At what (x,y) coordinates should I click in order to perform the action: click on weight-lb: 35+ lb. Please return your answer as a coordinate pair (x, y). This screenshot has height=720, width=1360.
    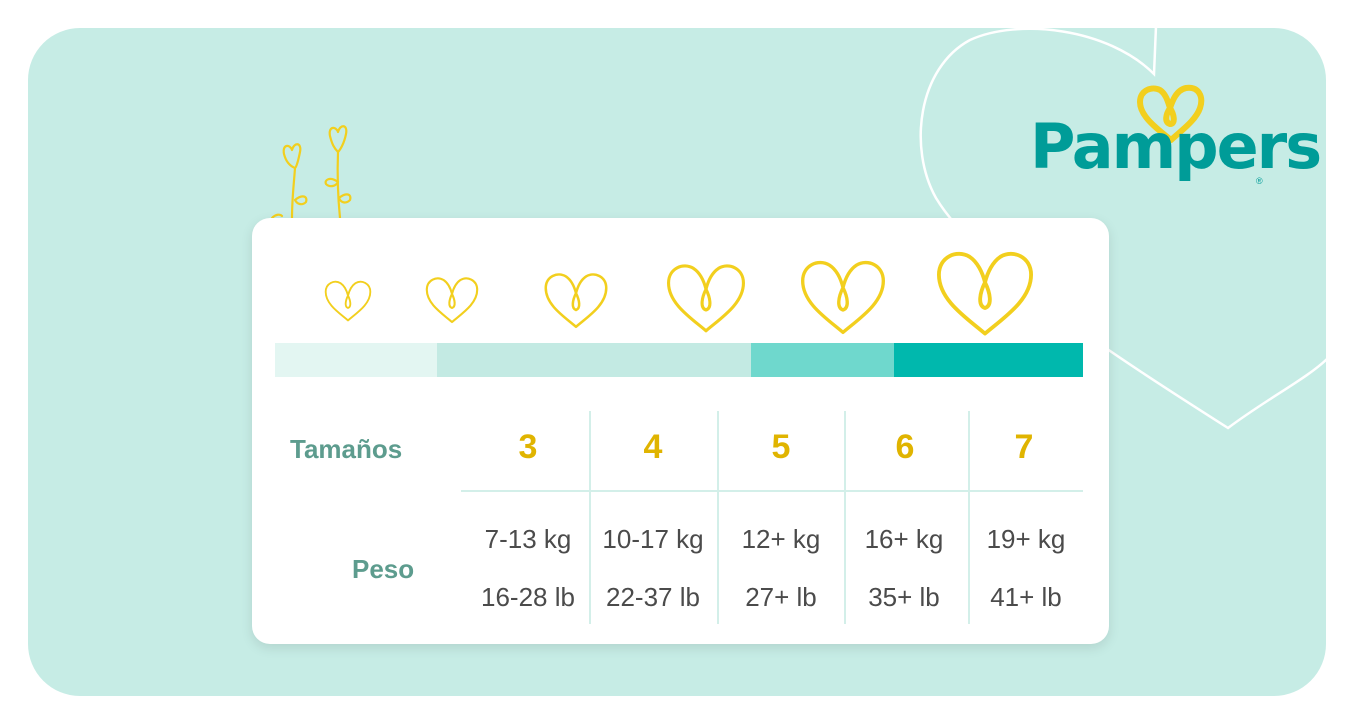
    Looking at the image, I should click on (904, 597).